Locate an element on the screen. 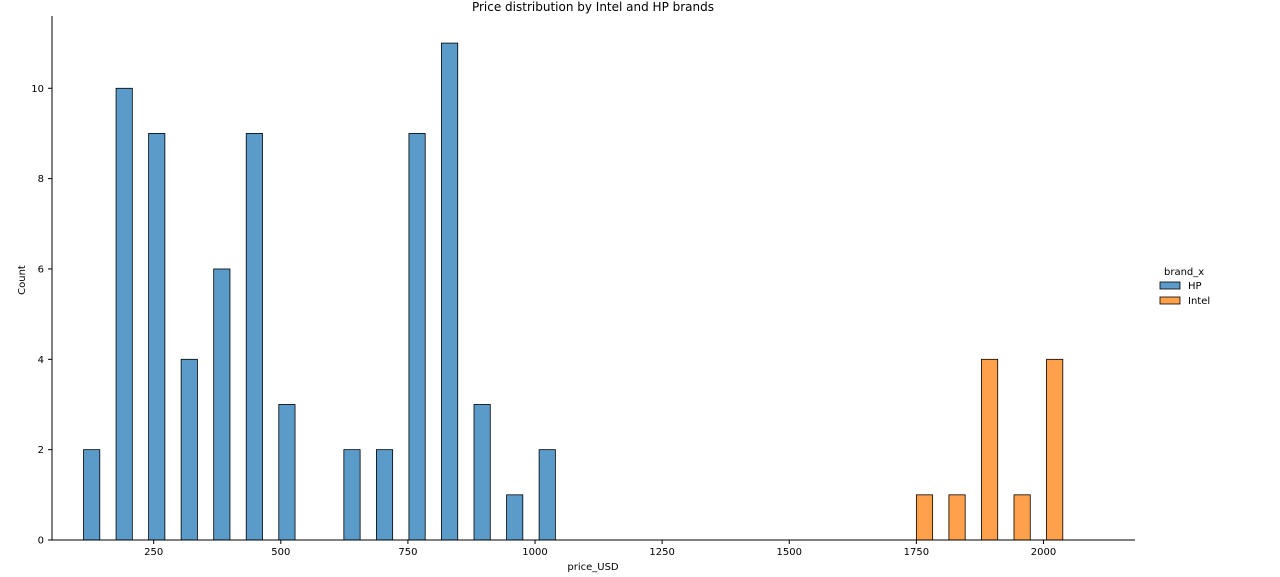 Image resolution: width=1280 pixels, height=577 pixels. legend: brand_x HP Intel is located at coordinates (1184, 287).